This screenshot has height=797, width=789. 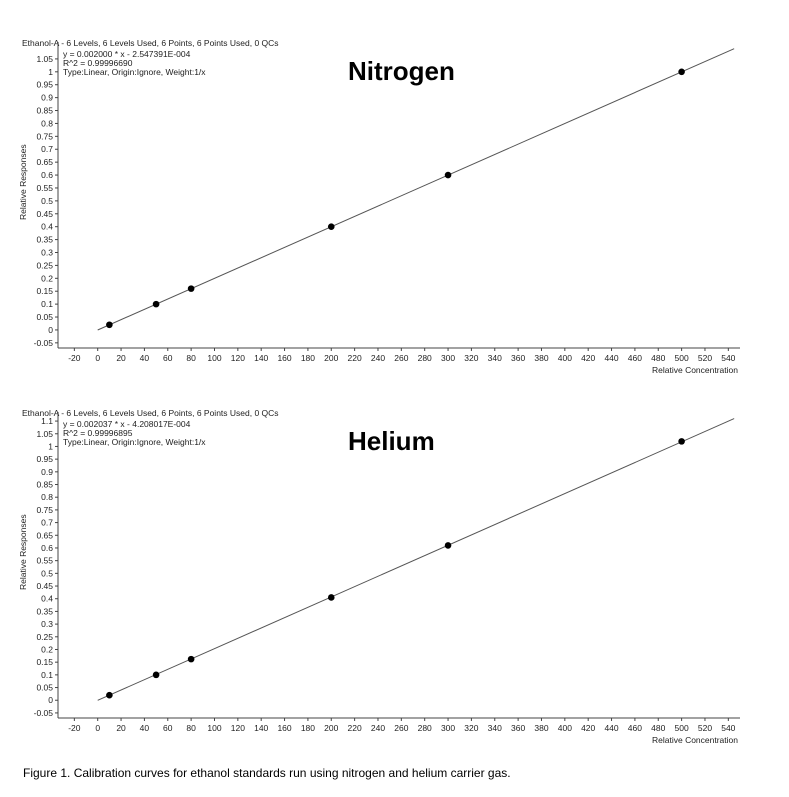 I want to click on helium-y-axis-label: Relative Responses, so click(x=23, y=552).